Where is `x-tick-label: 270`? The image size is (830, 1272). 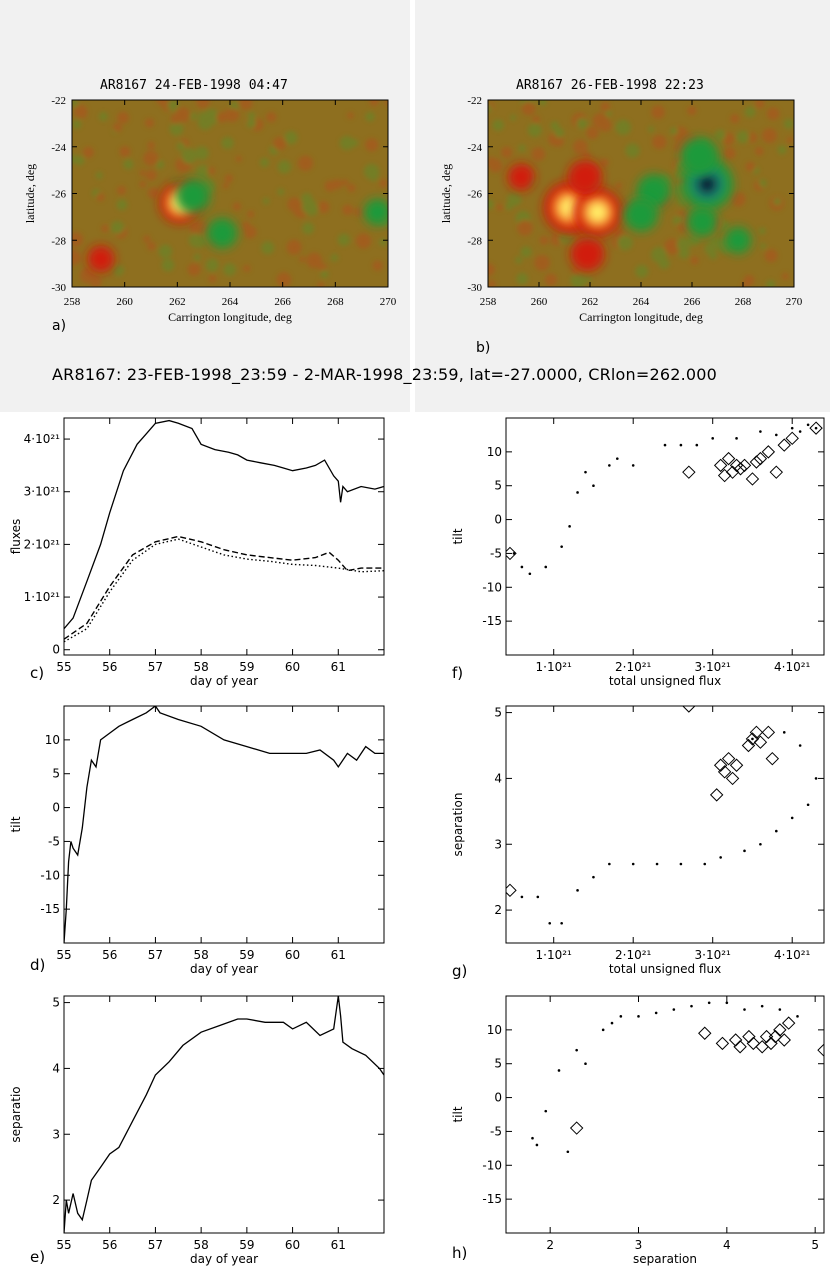
x-tick-label: 270 is located at coordinates (388, 302).